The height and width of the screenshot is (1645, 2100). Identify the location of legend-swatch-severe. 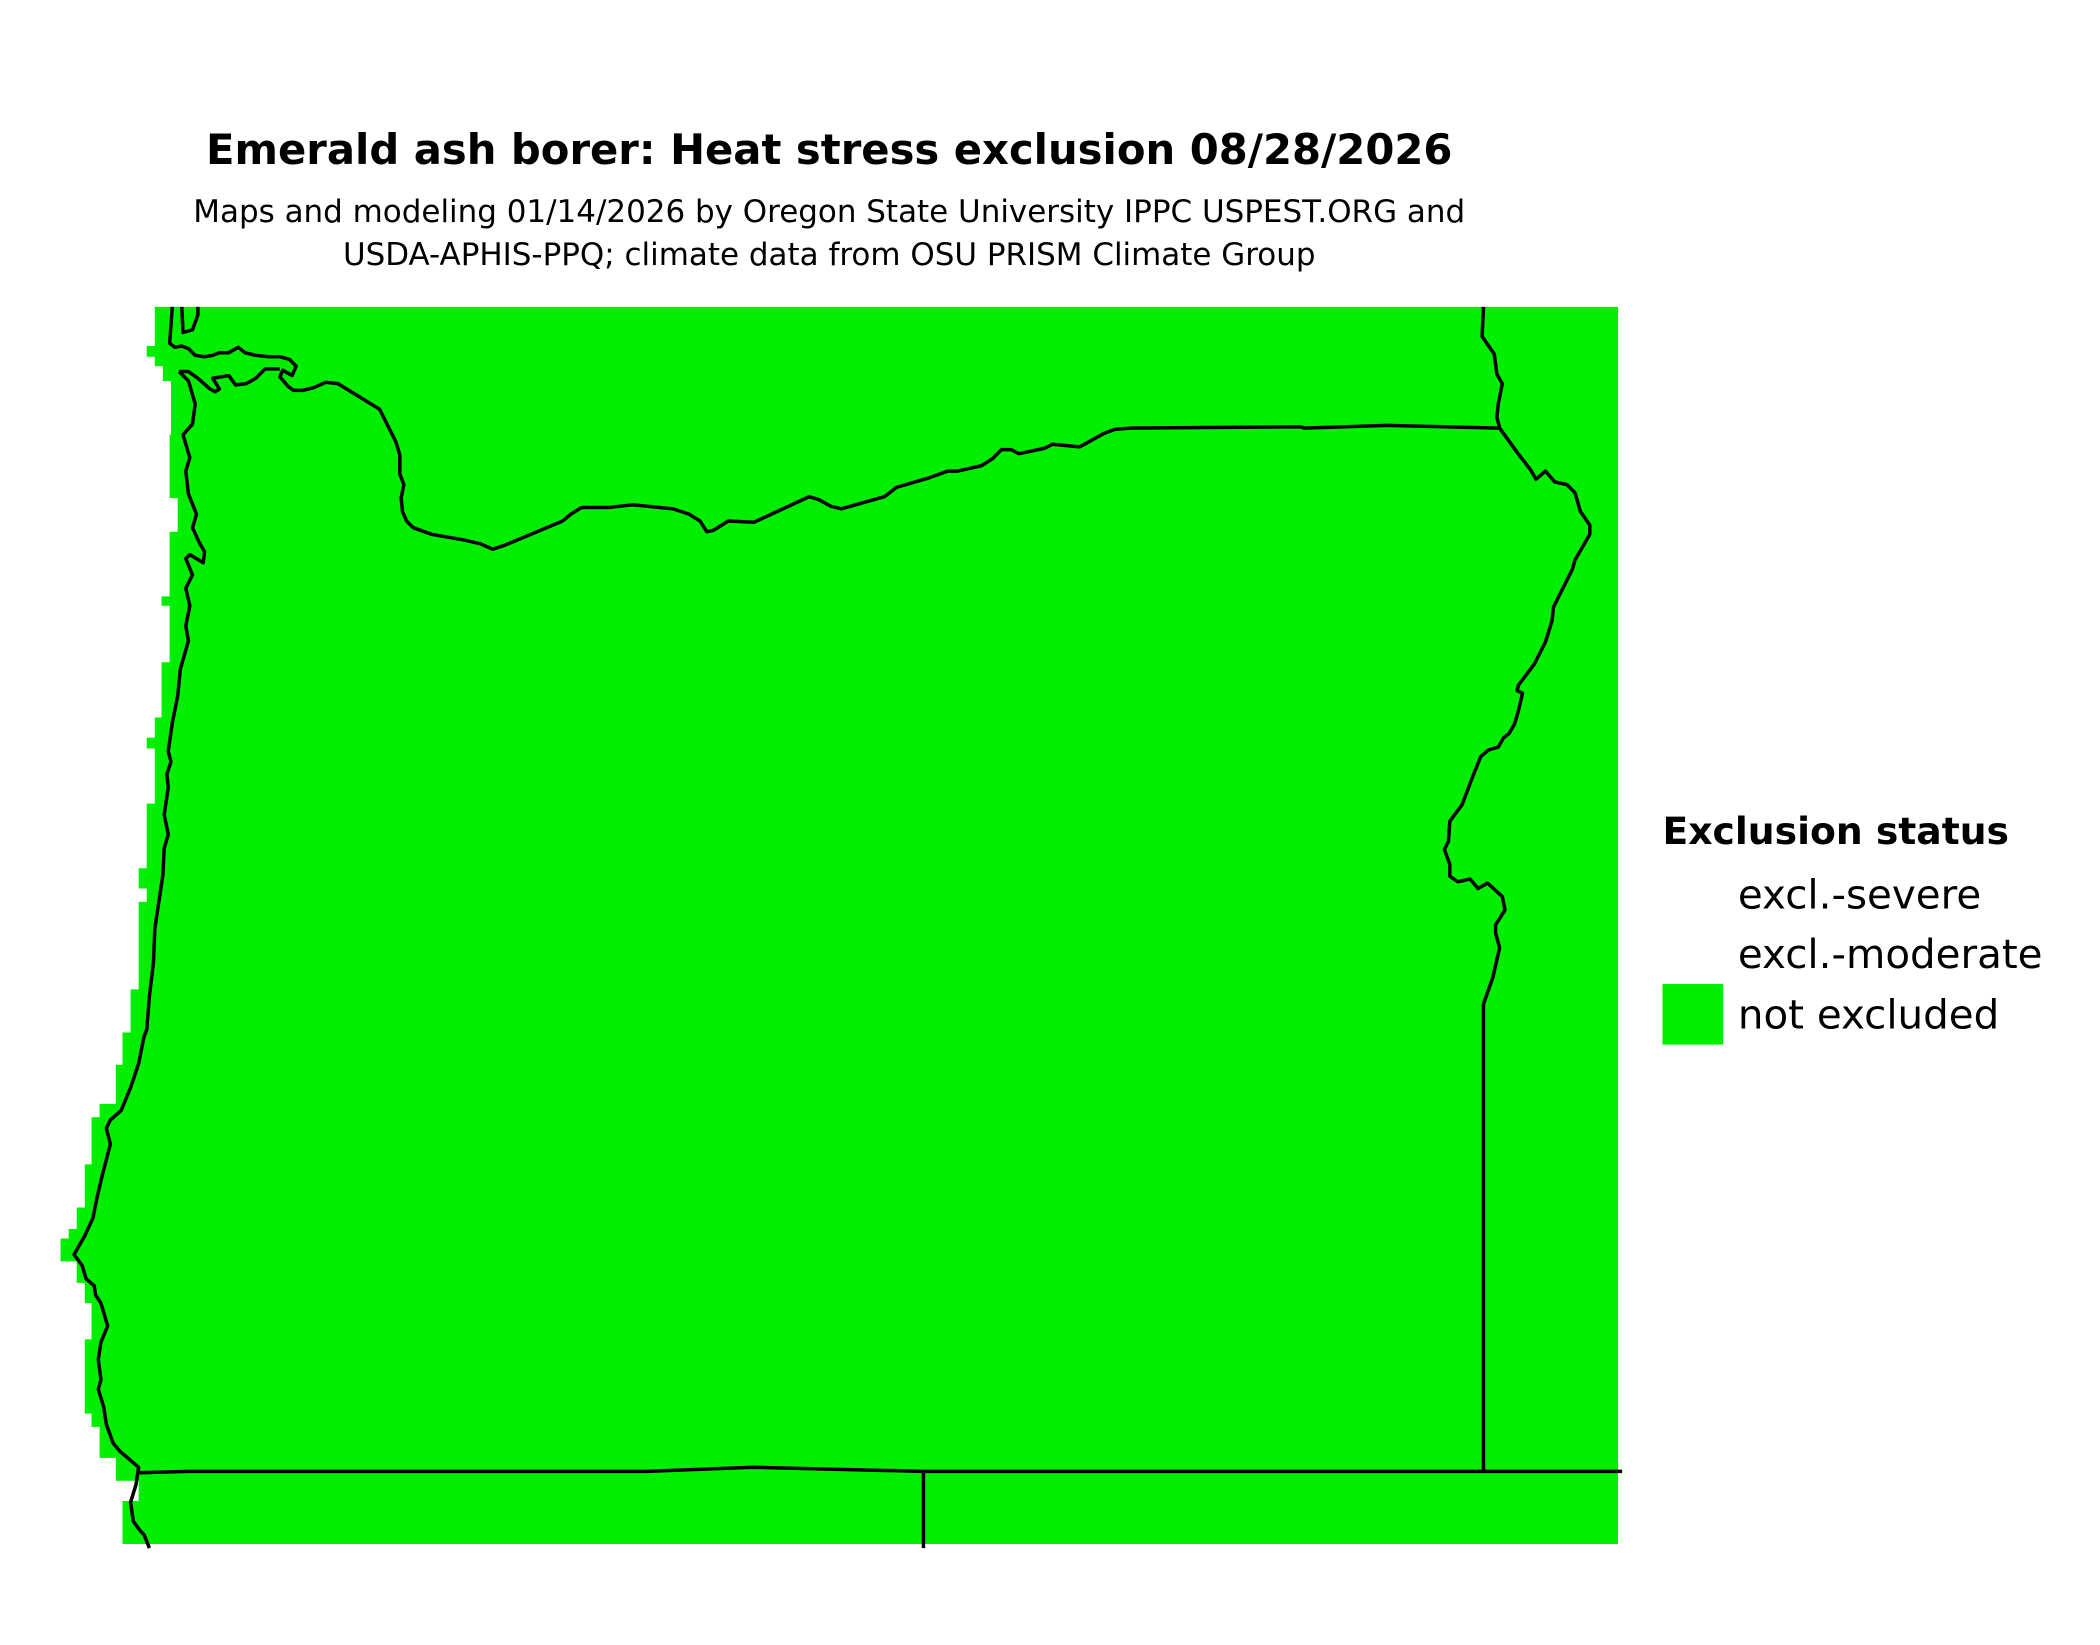
(1693, 893).